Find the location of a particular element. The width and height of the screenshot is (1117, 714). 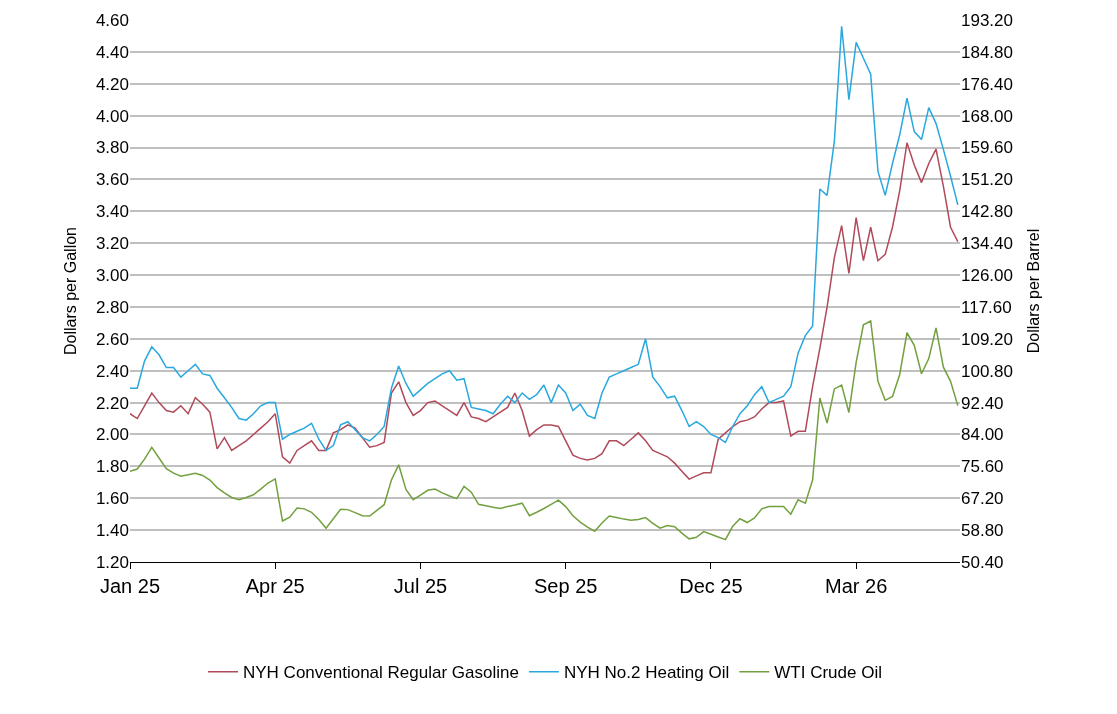

y2-tick-label: 100.80 is located at coordinates (987, 371).